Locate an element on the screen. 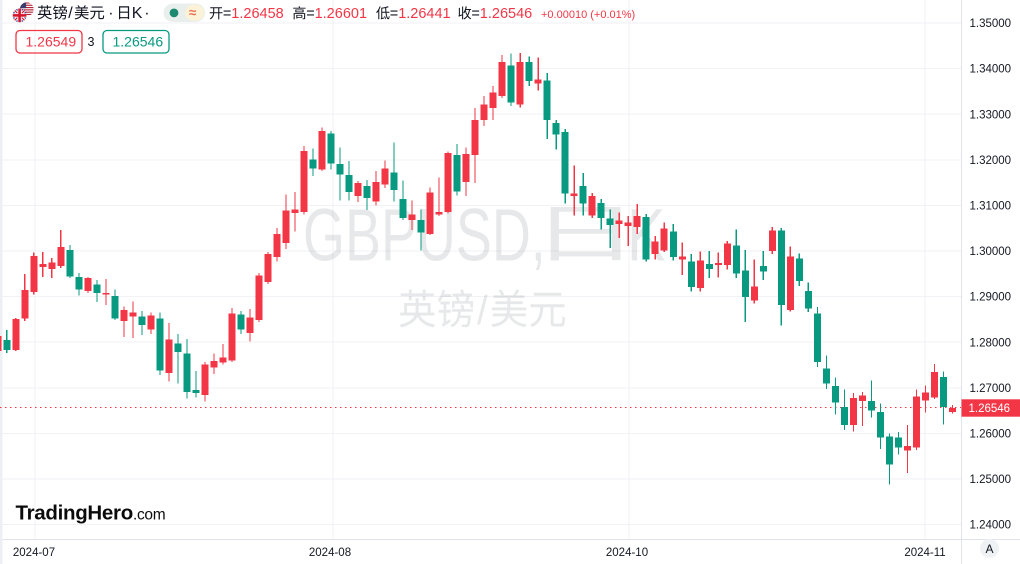 The width and height of the screenshot is (1020, 564). svg-text: 3 is located at coordinates (91, 42).